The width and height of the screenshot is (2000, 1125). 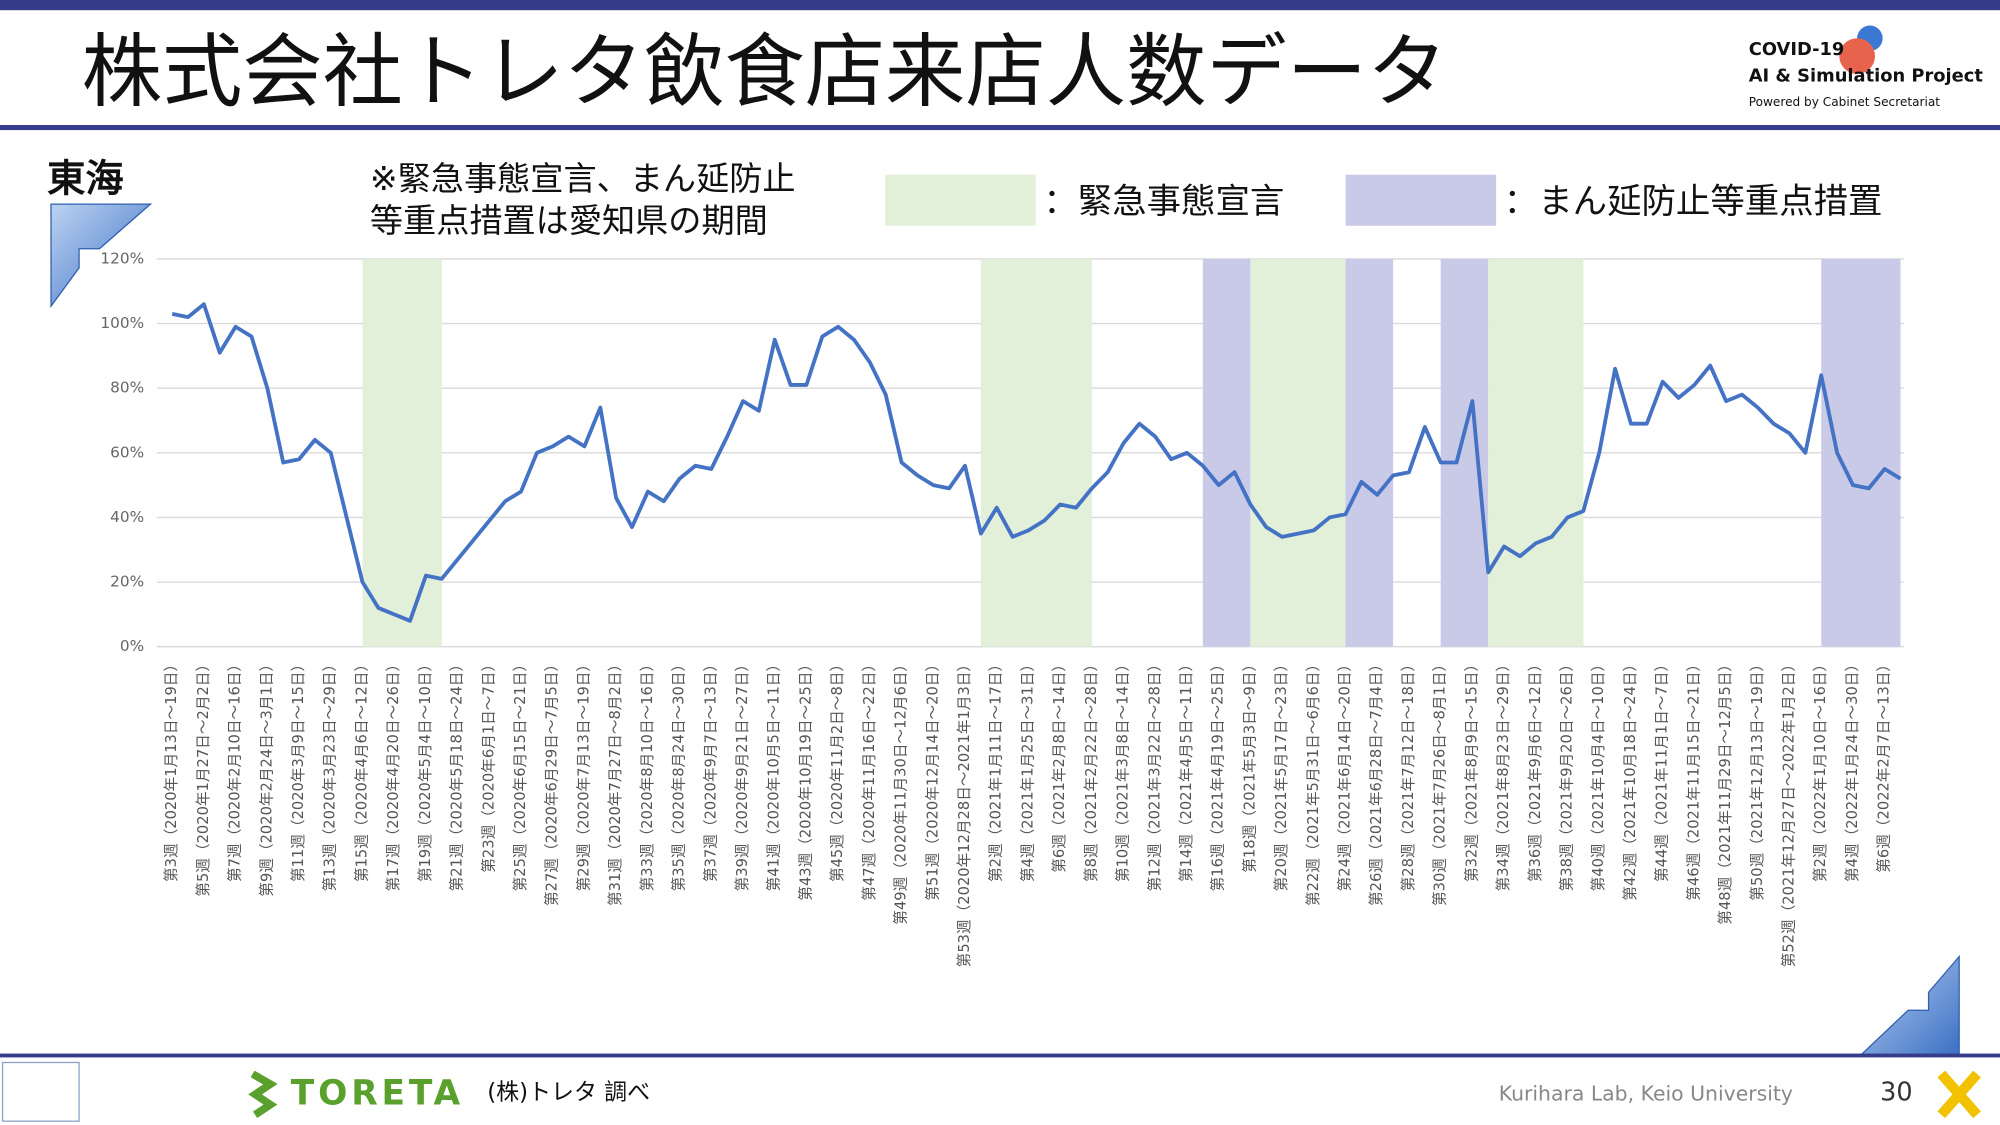 What do you see at coordinates (1662, 769) in the screenshot?
I see `x-tick-label: 第44週（2021年11月1日～7日）` at bounding box center [1662, 769].